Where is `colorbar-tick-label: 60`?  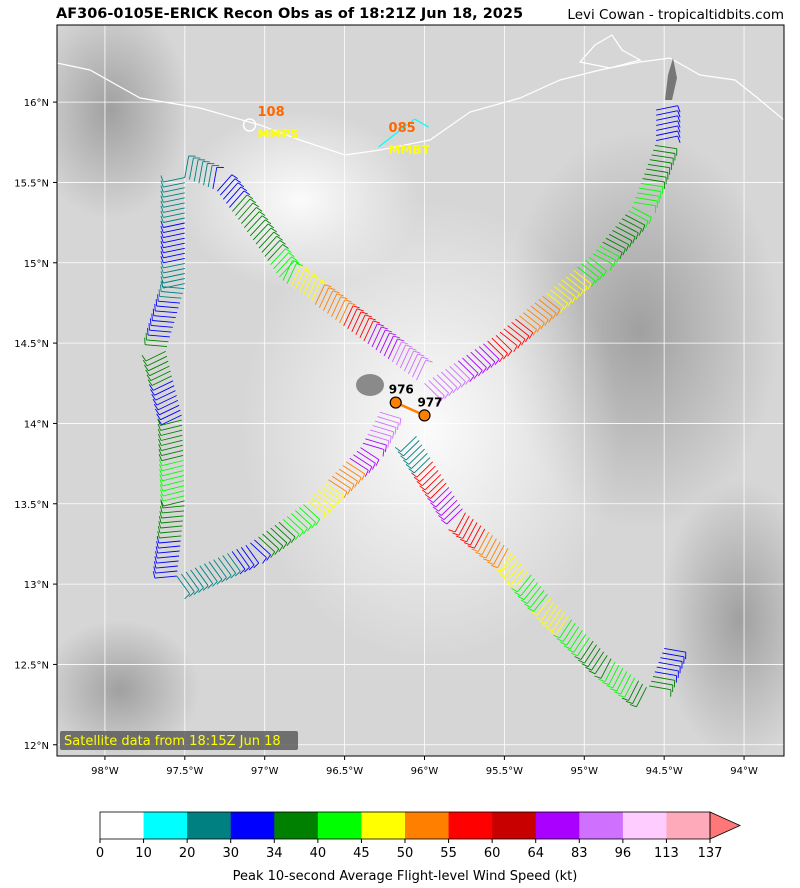 colorbar-tick-label: 60 is located at coordinates (492, 853).